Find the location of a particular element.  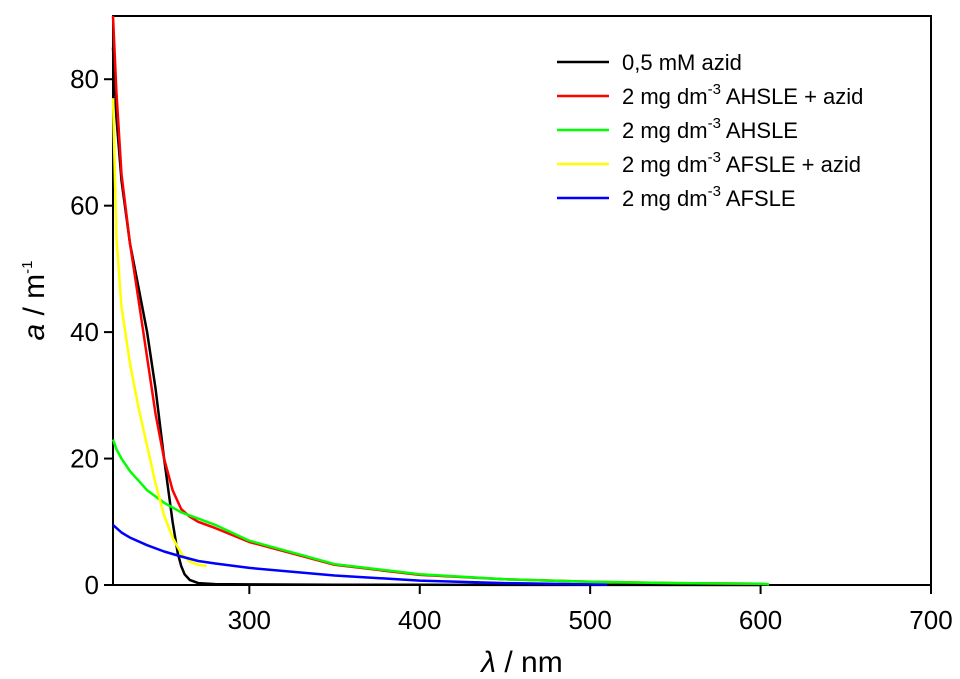

legend-label-part: 0,5 mM azid is located at coordinates (682, 62).